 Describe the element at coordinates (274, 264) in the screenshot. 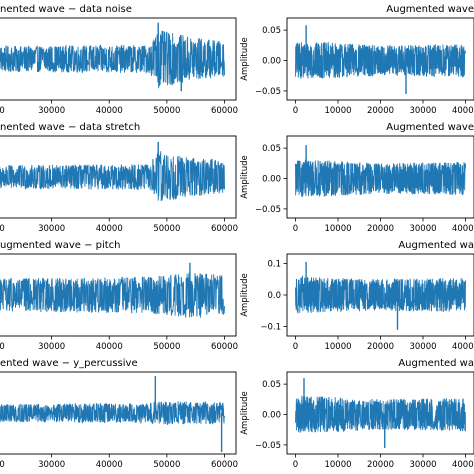

I see `y-tick-label: 0.1` at that location.